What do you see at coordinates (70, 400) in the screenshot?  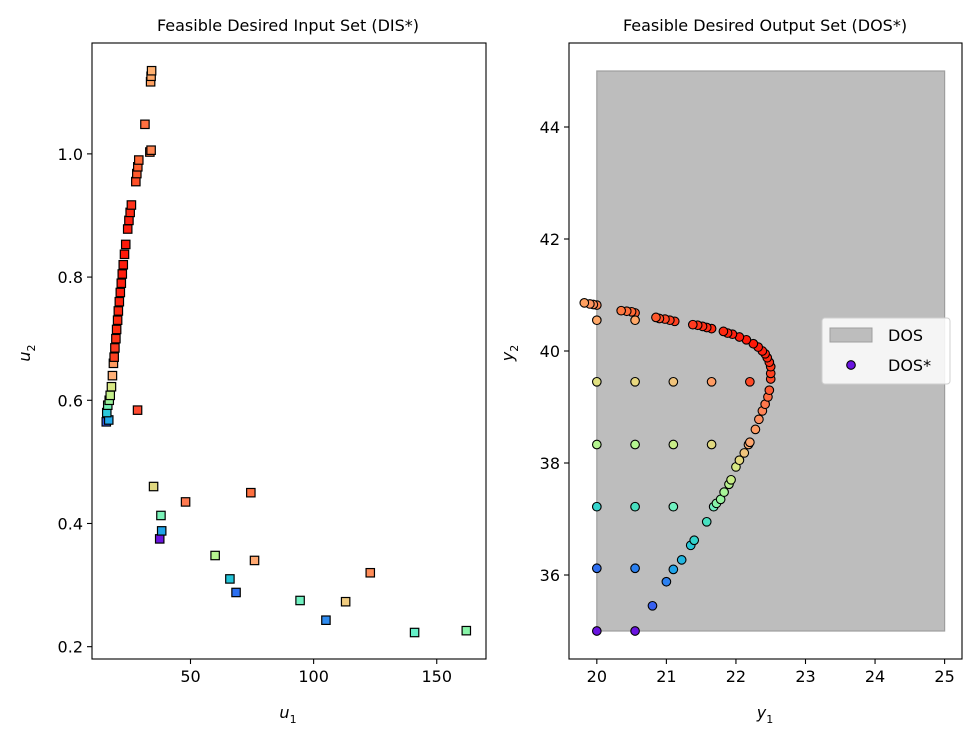 I see `y-tick-label: 0.6` at bounding box center [70, 400].